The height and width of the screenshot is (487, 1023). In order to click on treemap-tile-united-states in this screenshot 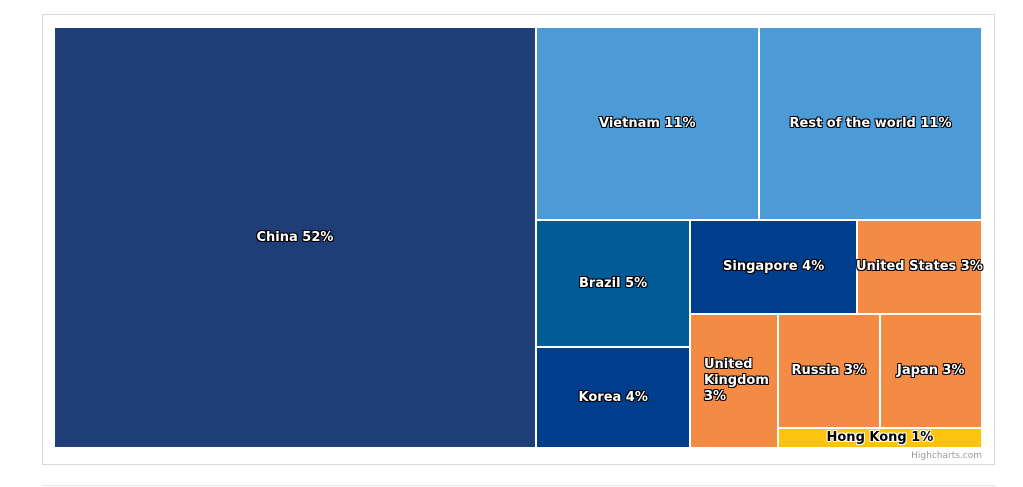, I will do `click(919, 267)`.